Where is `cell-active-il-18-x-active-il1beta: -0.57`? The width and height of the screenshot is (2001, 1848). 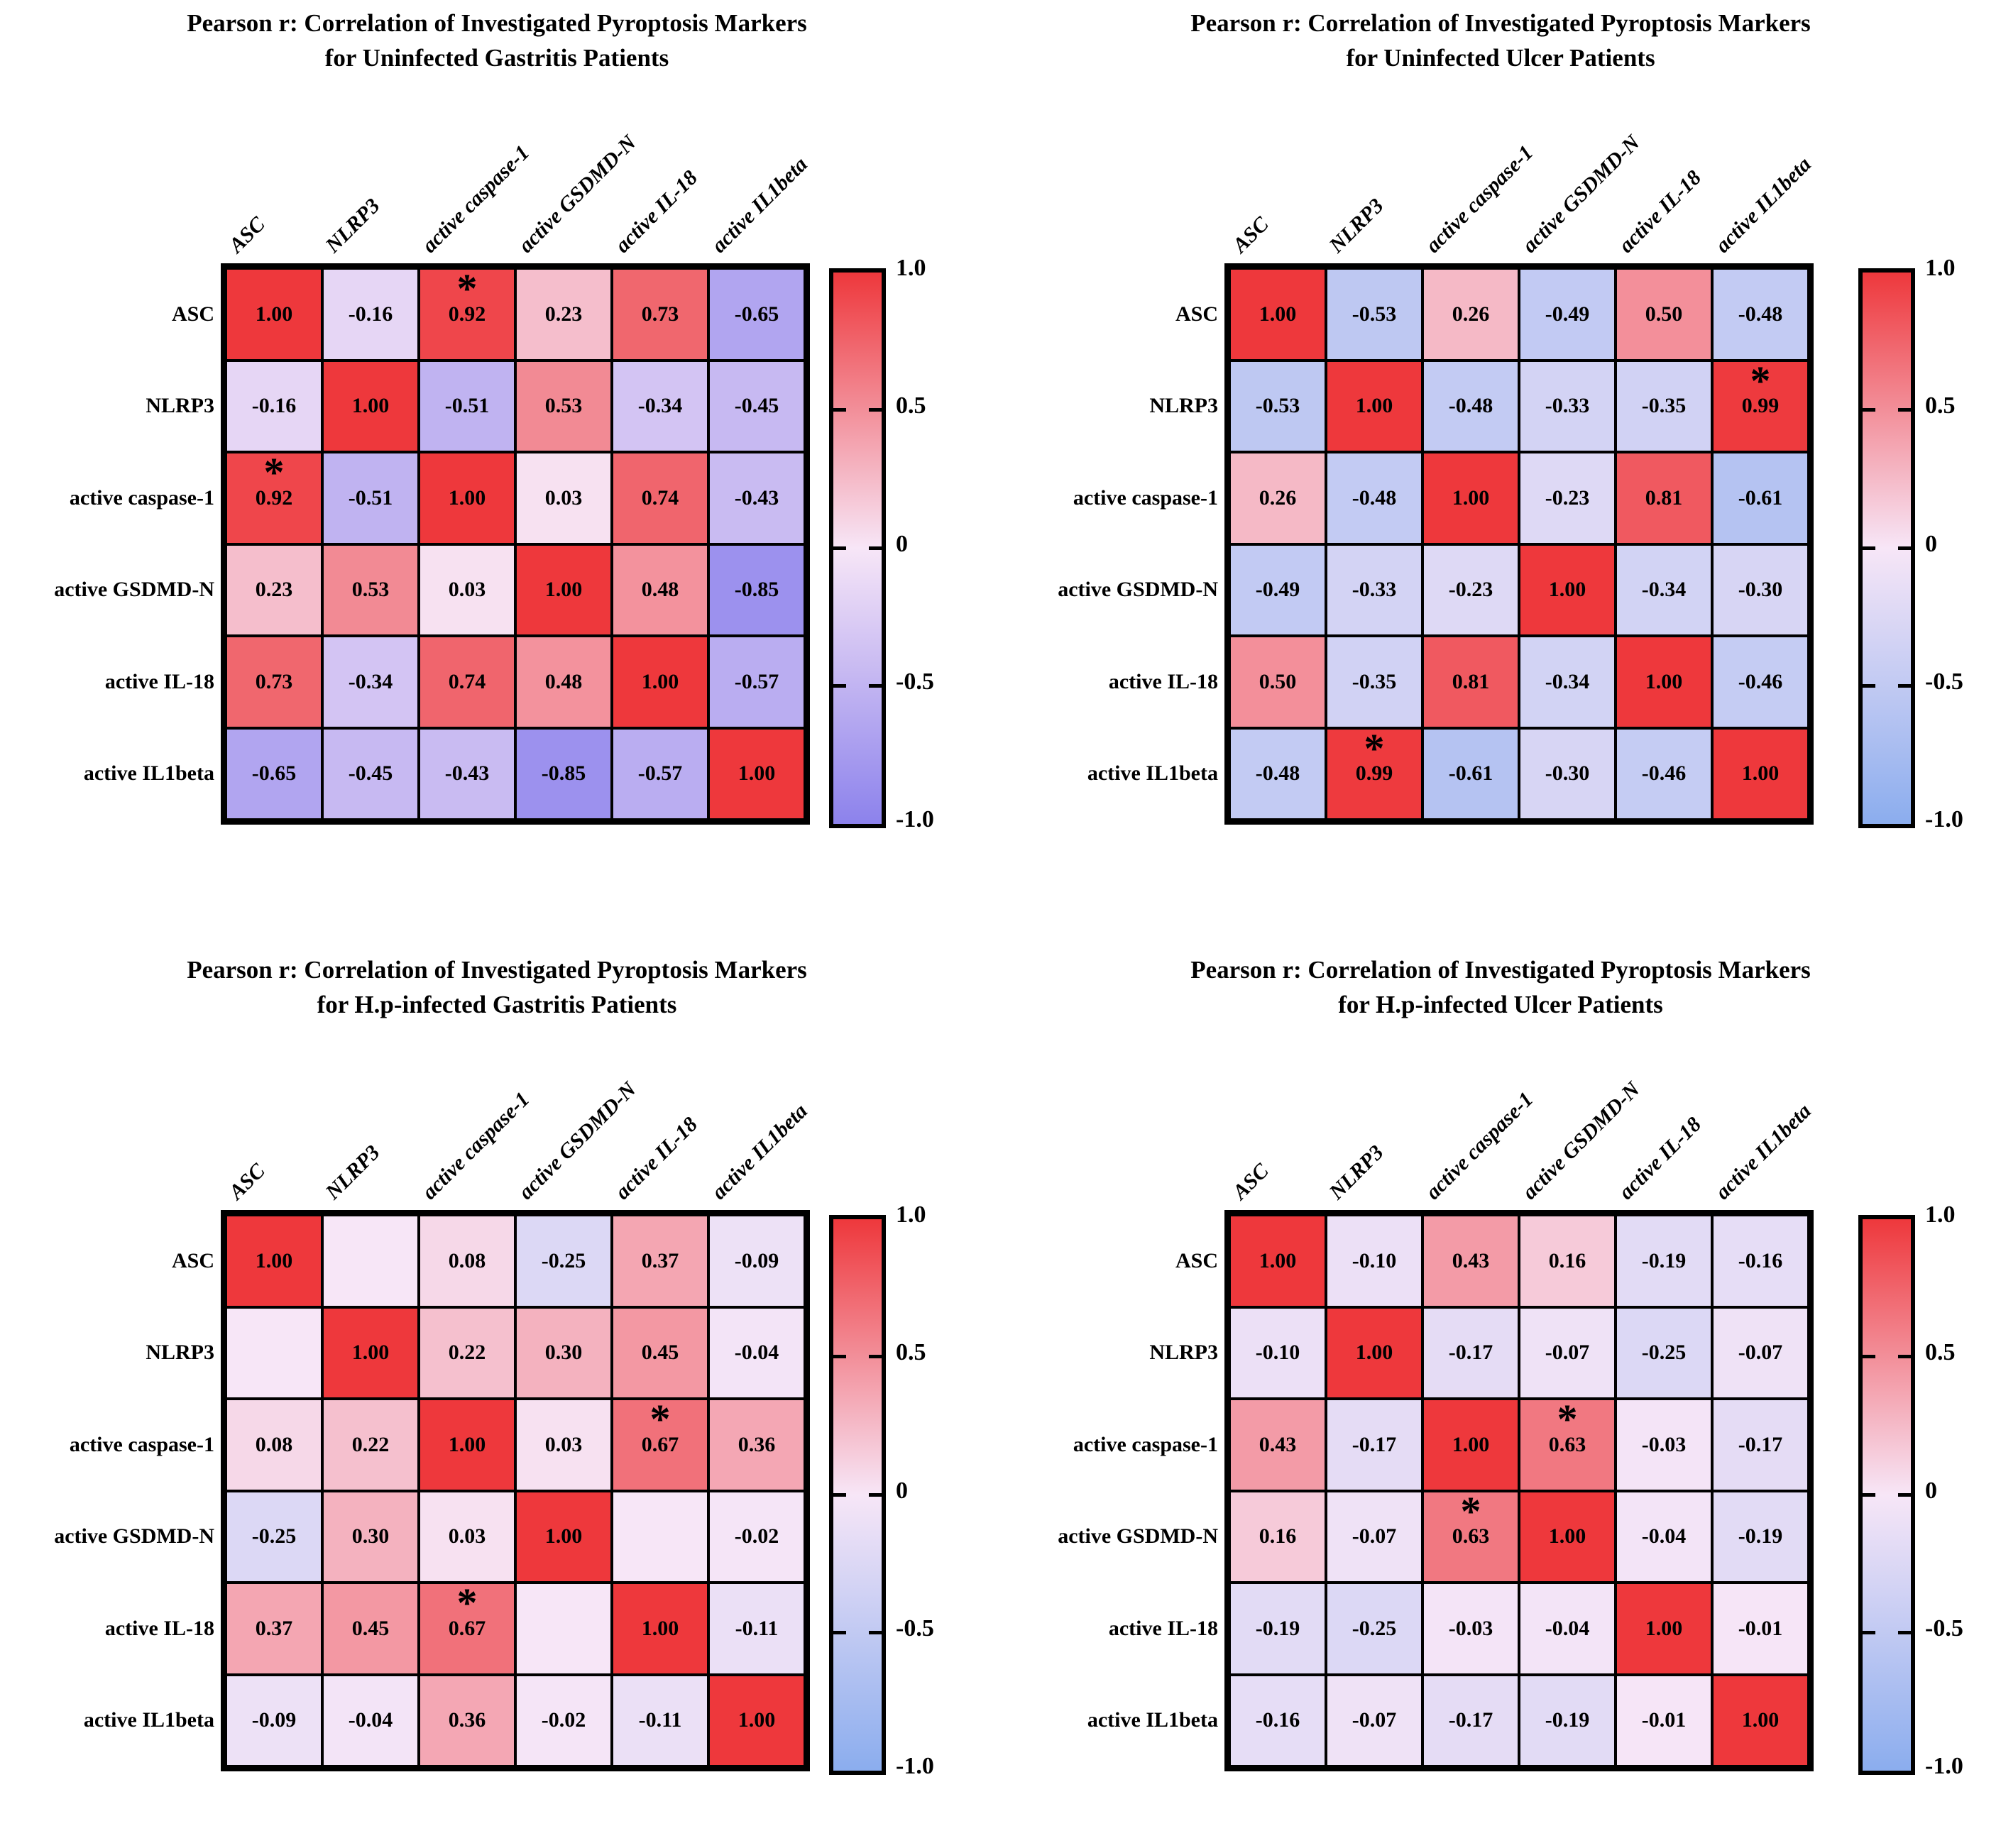 cell-active-il-18-x-active-il1beta: -0.57 is located at coordinates (756, 682).